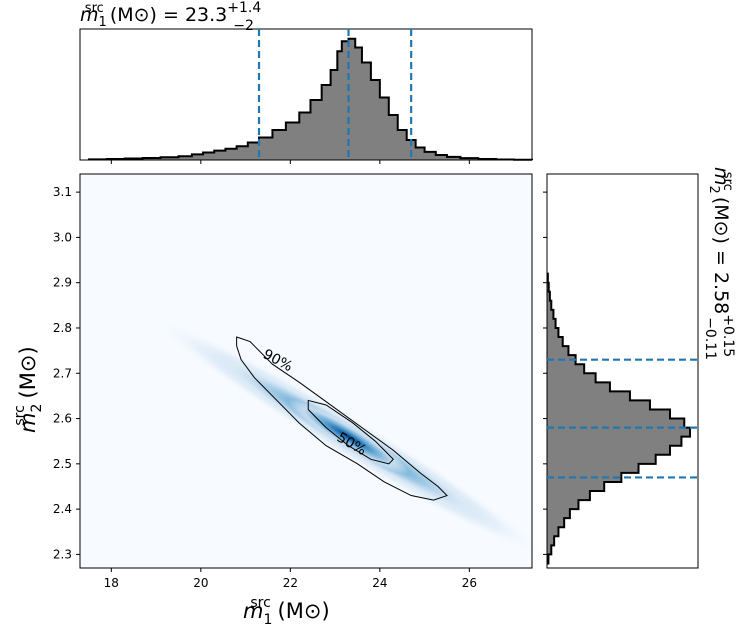 Image resolution: width=747 pixels, height=639 pixels. What do you see at coordinates (62, 554) in the screenshot?
I see `y-tick-label: 2.3` at bounding box center [62, 554].